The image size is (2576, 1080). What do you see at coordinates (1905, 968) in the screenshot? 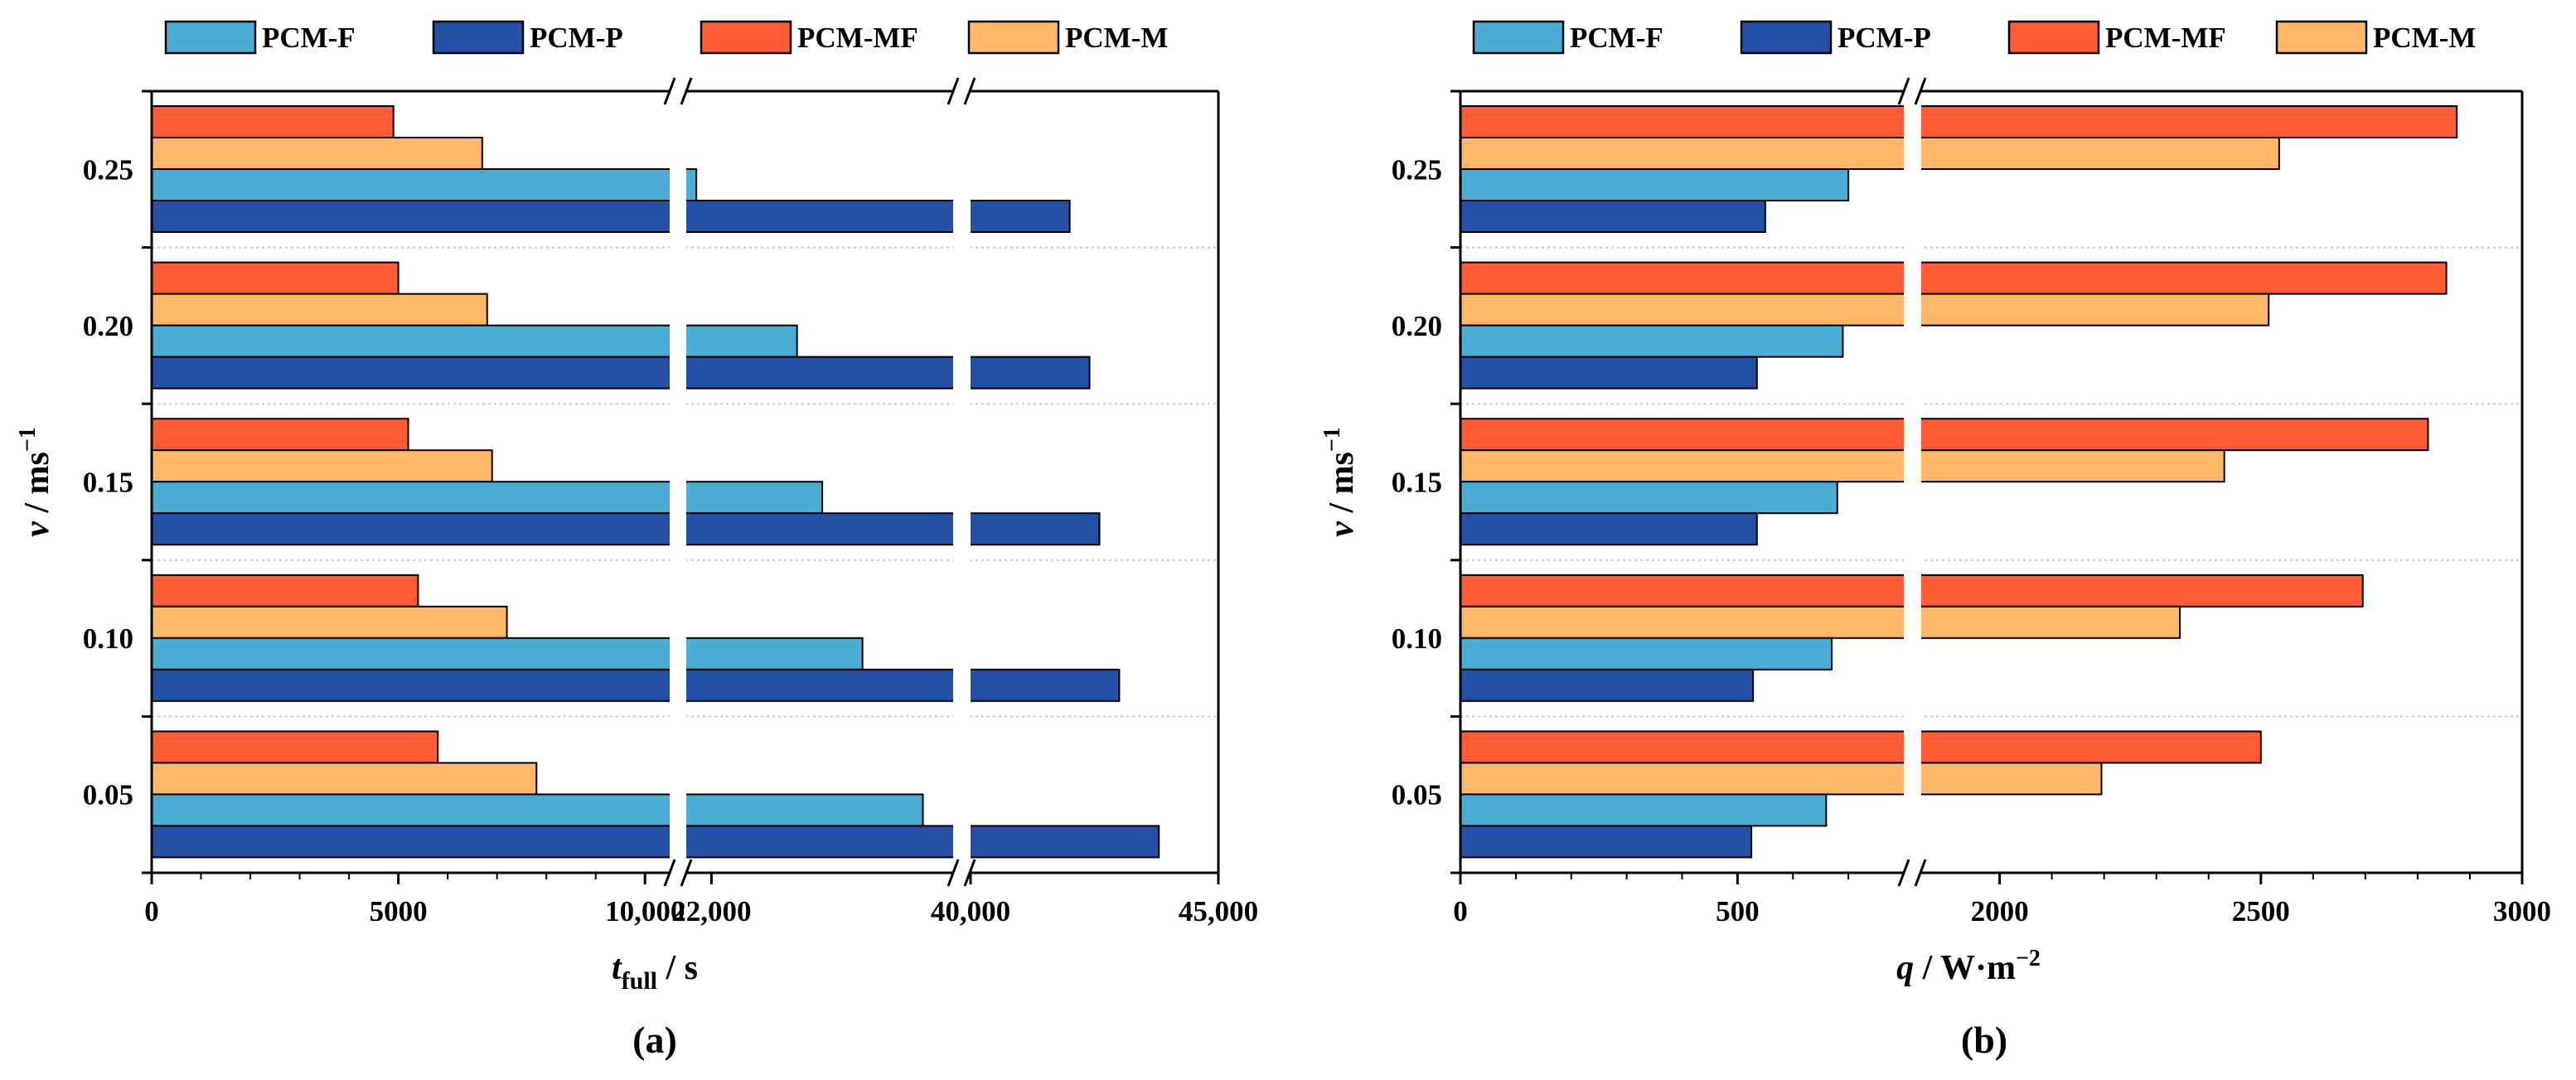
I see `x-axis-title-var: q` at bounding box center [1905, 968].